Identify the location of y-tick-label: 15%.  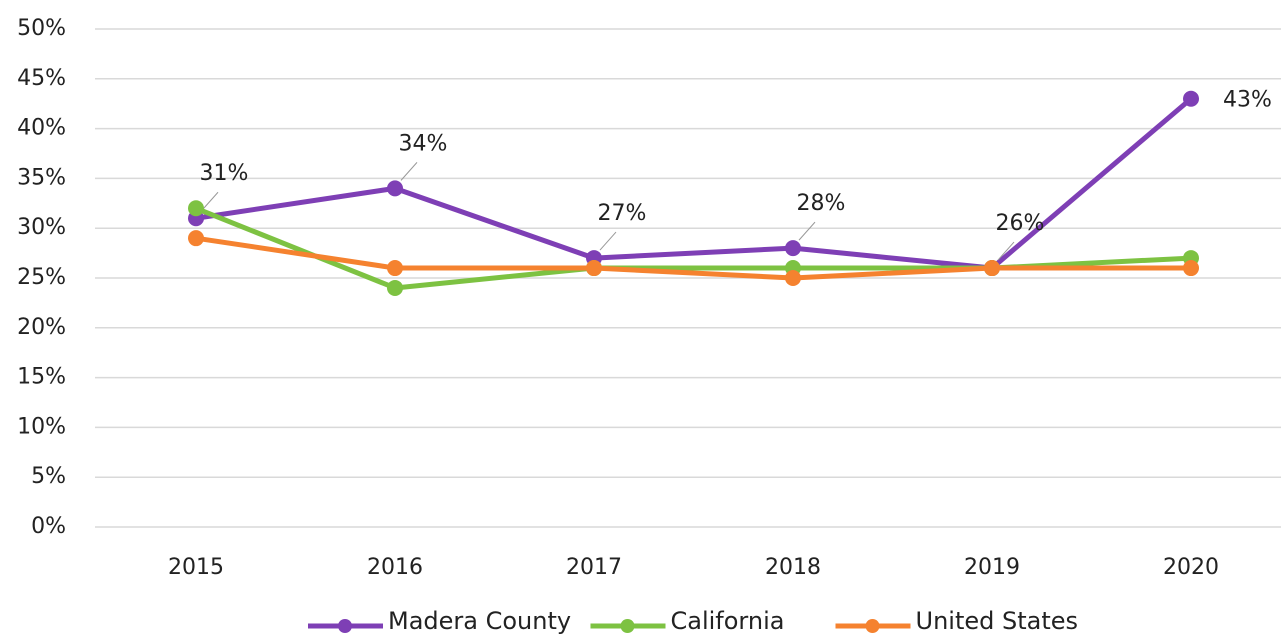
(41, 377).